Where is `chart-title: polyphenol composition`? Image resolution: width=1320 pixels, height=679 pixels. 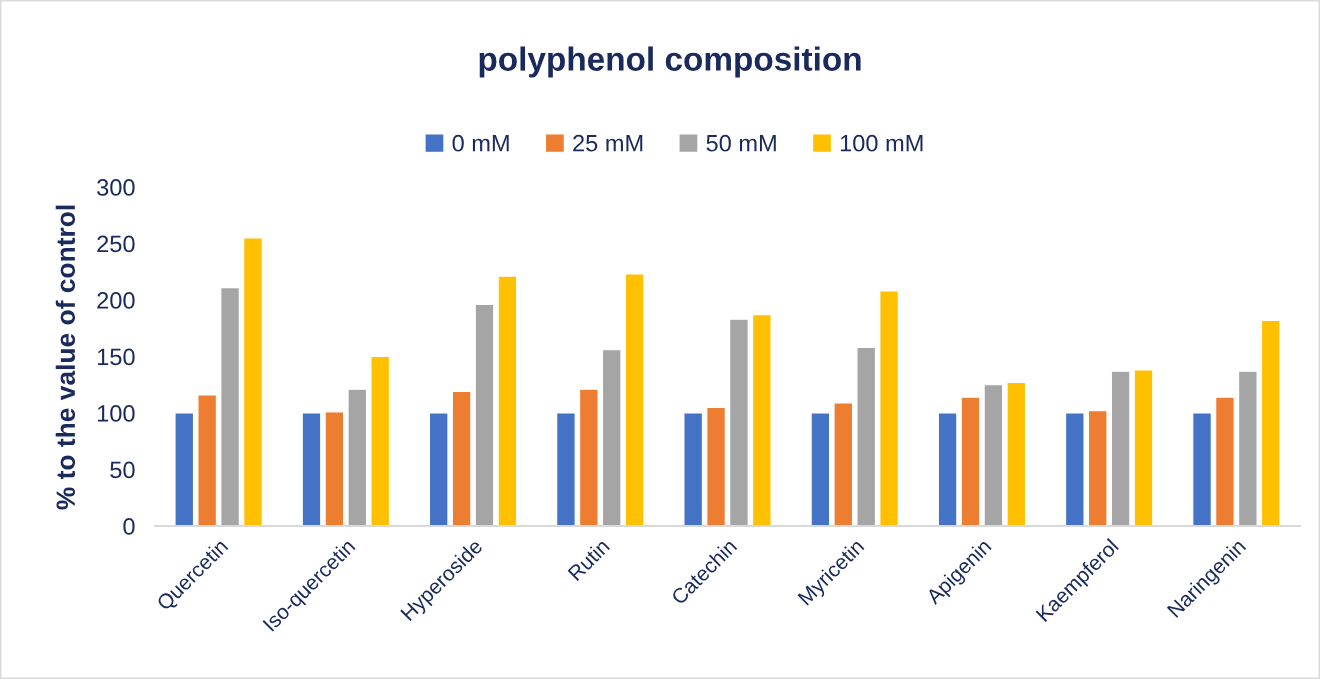
chart-title: polyphenol composition is located at coordinates (670, 62).